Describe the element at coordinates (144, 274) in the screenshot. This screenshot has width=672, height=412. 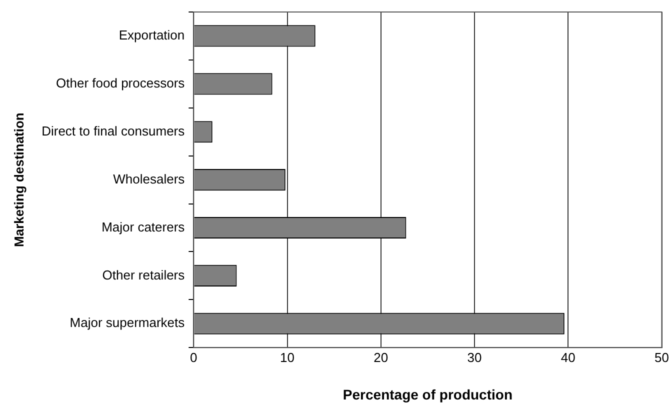
I see `y-tick-label: Other retailers` at that location.